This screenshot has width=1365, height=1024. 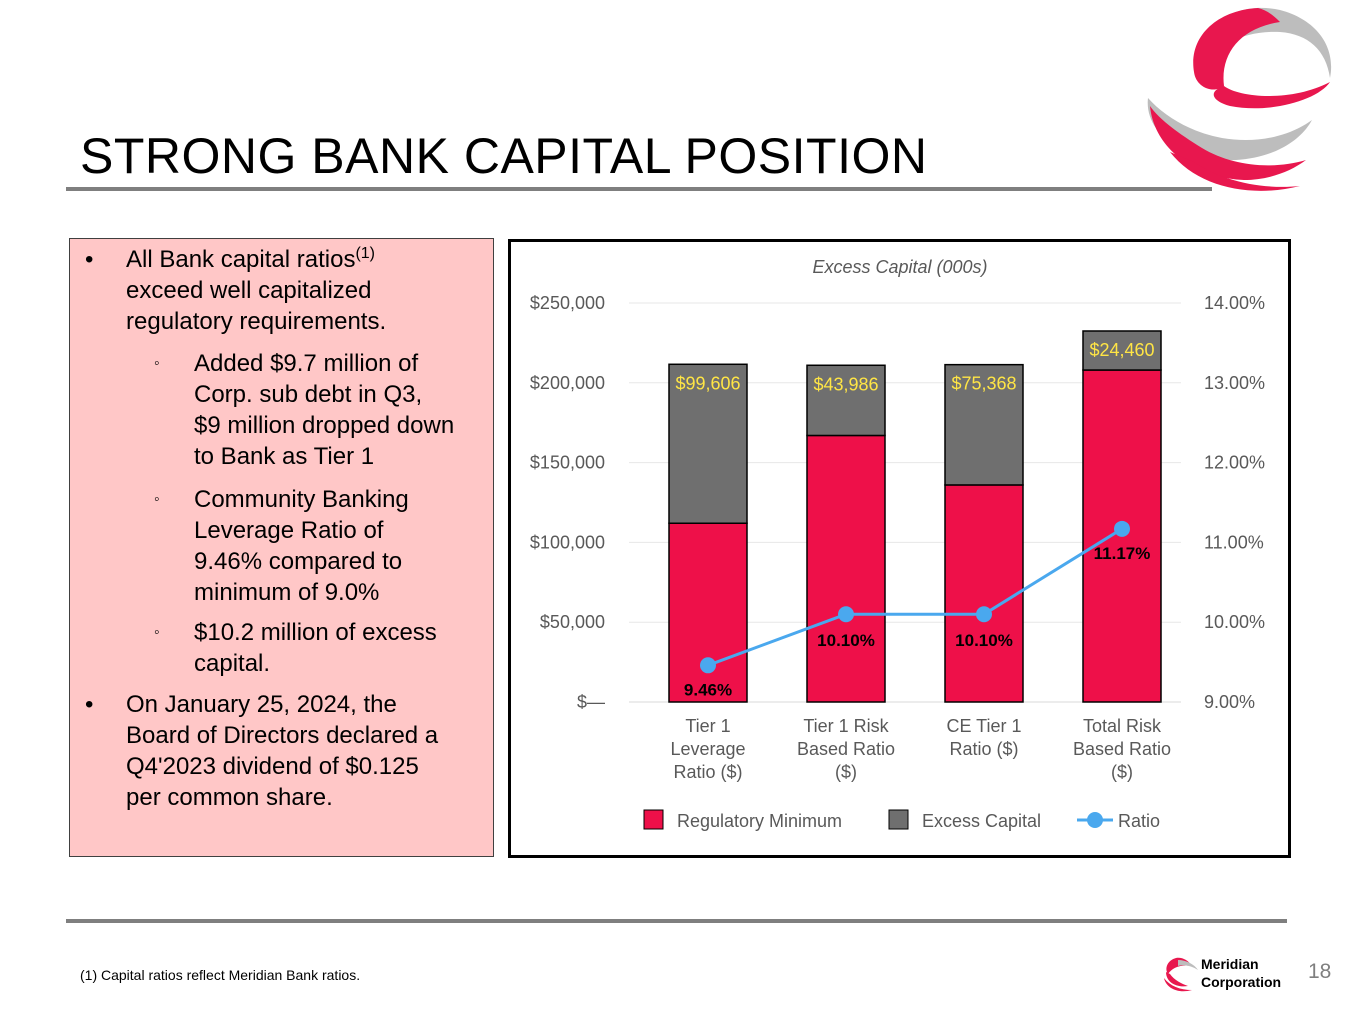 I want to click on x-tick-label: Tier 1 Risk, so click(x=846, y=726).